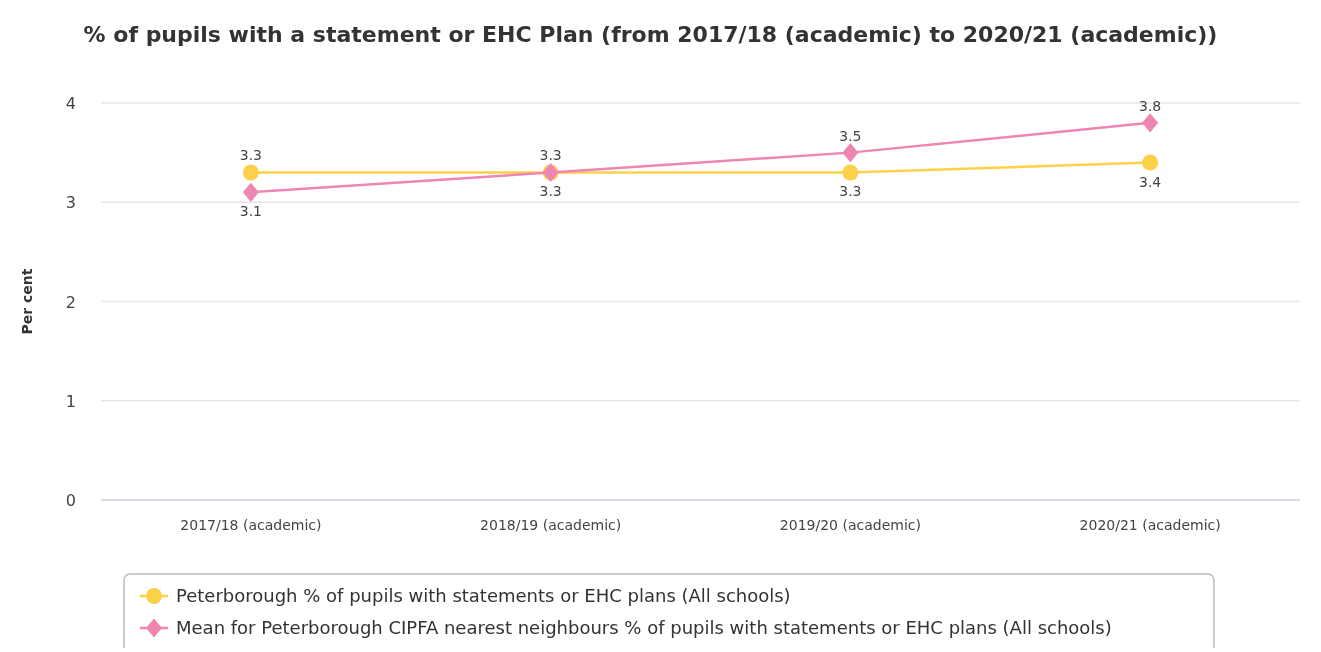 The width and height of the screenshot is (1321, 652). Describe the element at coordinates (850, 525) in the screenshot. I see `x-tick-label: 2019/20 (academic)` at that location.